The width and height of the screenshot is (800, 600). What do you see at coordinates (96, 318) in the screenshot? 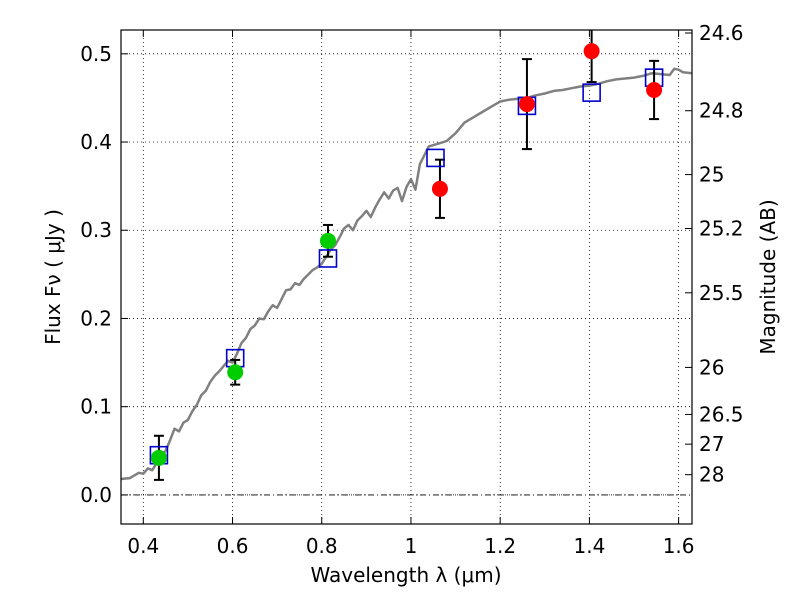
I see `y-tick-label: 0.2` at bounding box center [96, 318].